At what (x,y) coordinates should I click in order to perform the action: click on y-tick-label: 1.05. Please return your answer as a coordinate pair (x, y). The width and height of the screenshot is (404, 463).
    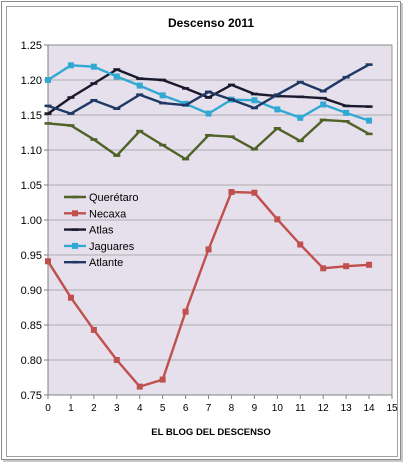
    Looking at the image, I should click on (31, 186).